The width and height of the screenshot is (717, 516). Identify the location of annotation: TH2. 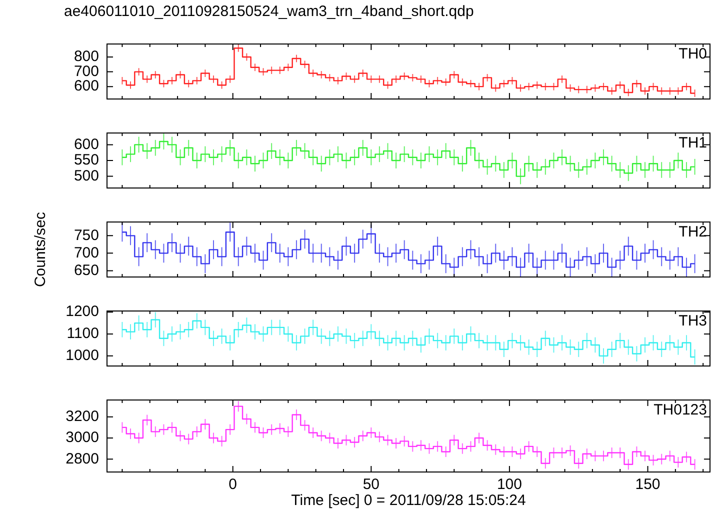
(692, 232).